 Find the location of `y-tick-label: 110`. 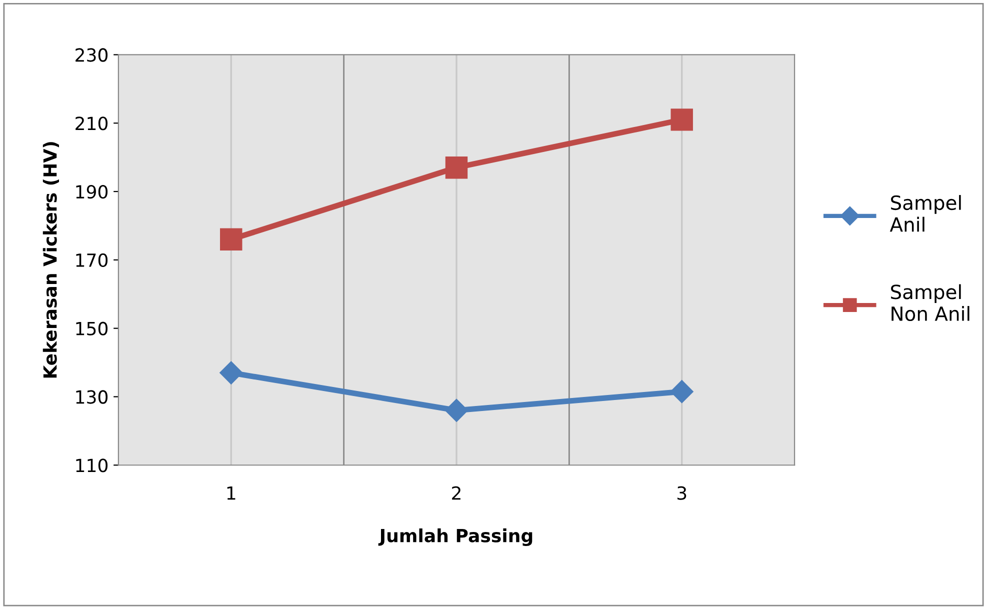

y-tick-label: 110 is located at coordinates (92, 465).